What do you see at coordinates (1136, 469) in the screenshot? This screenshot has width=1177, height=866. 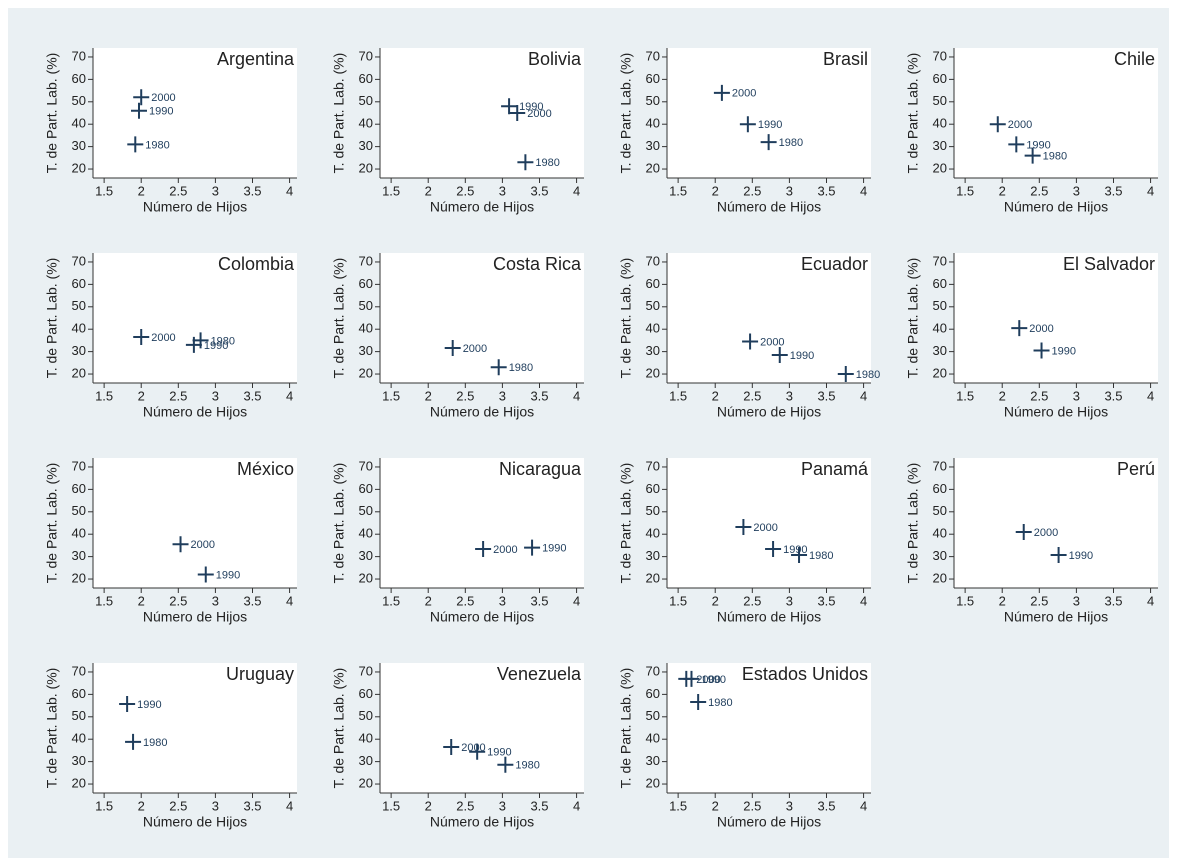 I see `panel-title: Perú` at bounding box center [1136, 469].